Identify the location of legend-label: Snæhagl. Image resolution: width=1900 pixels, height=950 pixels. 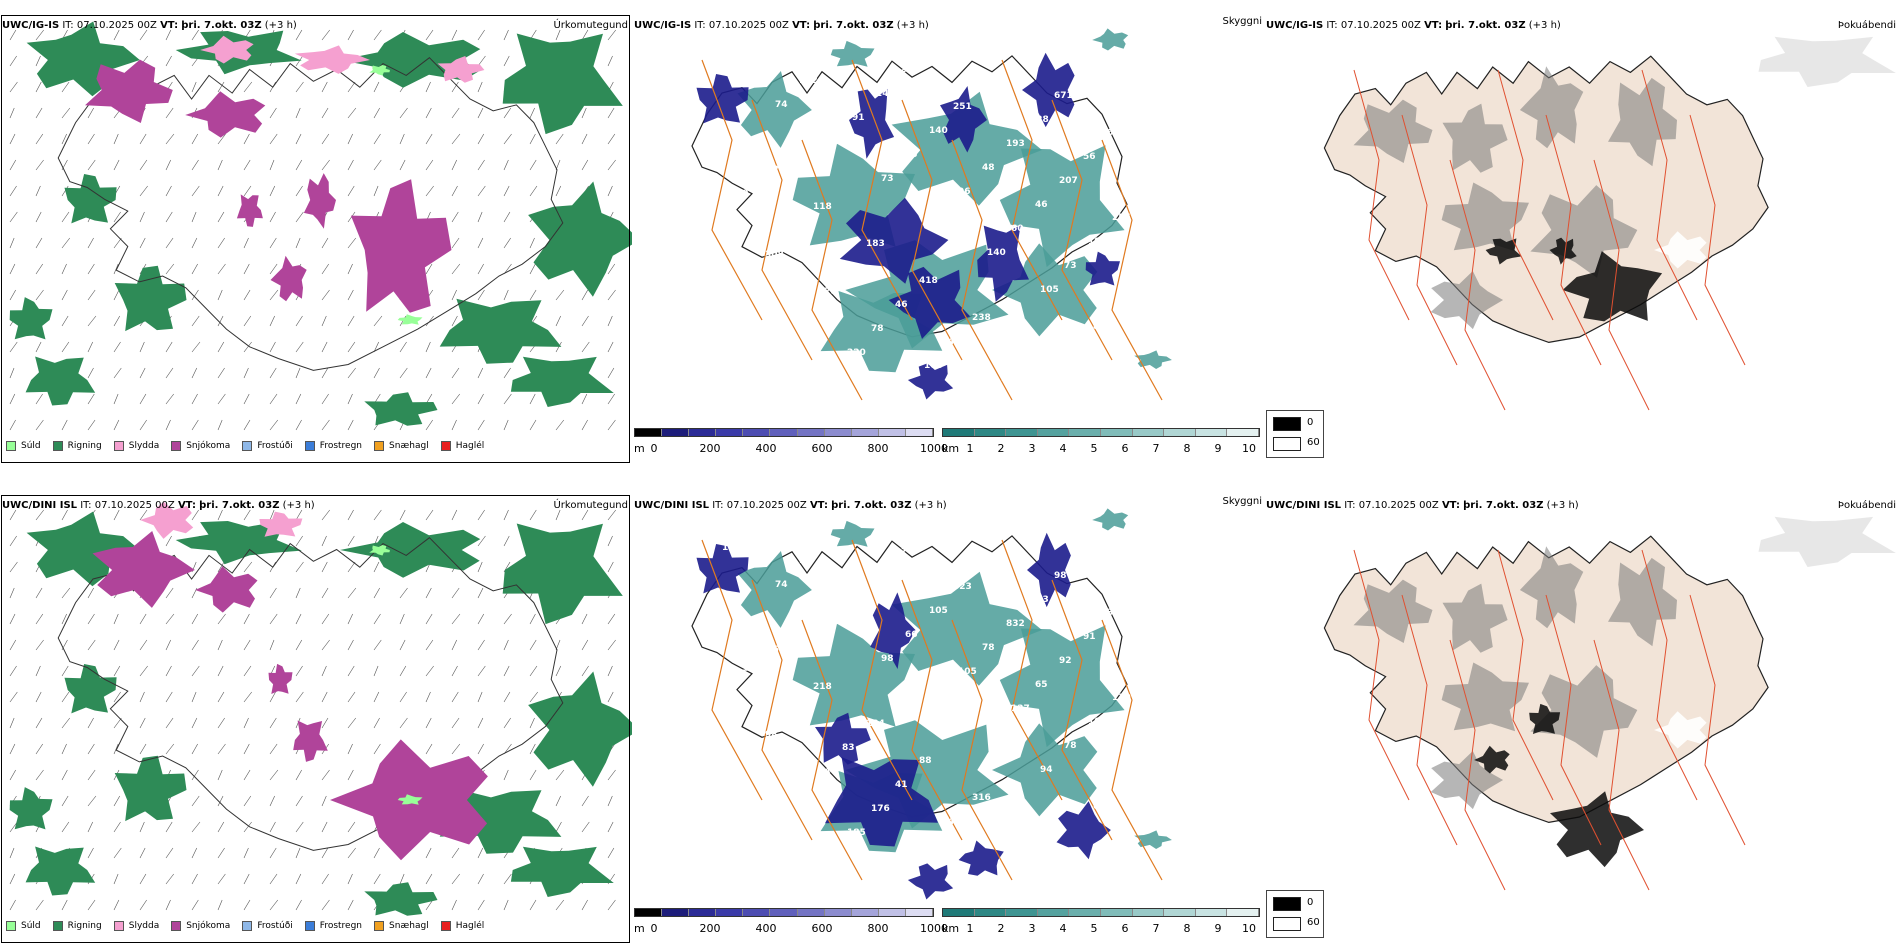
(409, 926).